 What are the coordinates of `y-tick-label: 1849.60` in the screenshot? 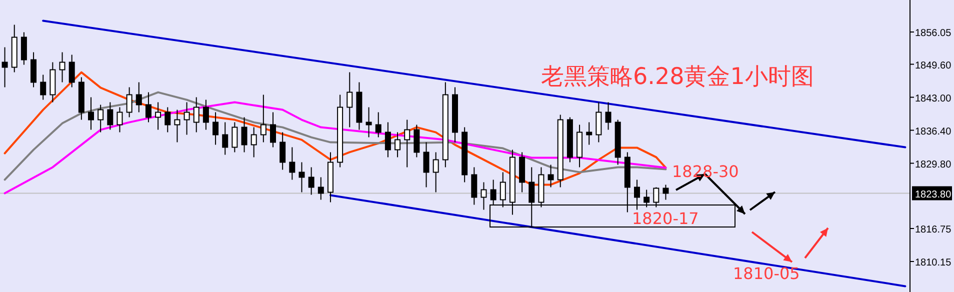 It's located at (933, 66).